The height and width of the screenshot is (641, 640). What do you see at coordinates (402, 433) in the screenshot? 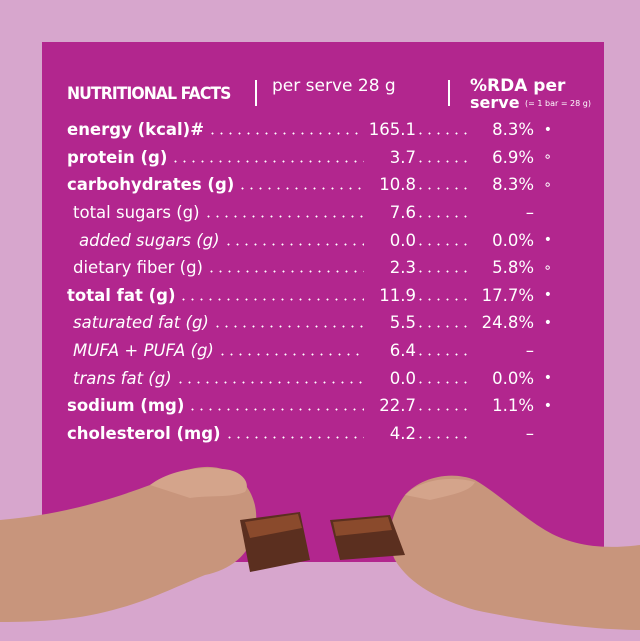
I see `serve-value: 4.2` at bounding box center [402, 433].